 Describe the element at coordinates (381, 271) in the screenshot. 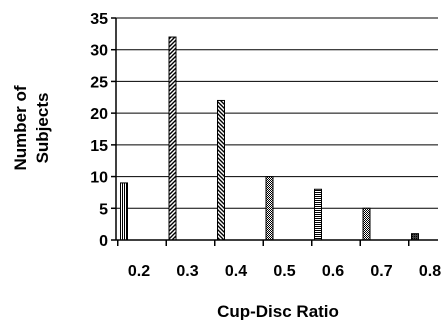

I see `x-tick-label: 0.7` at that location.